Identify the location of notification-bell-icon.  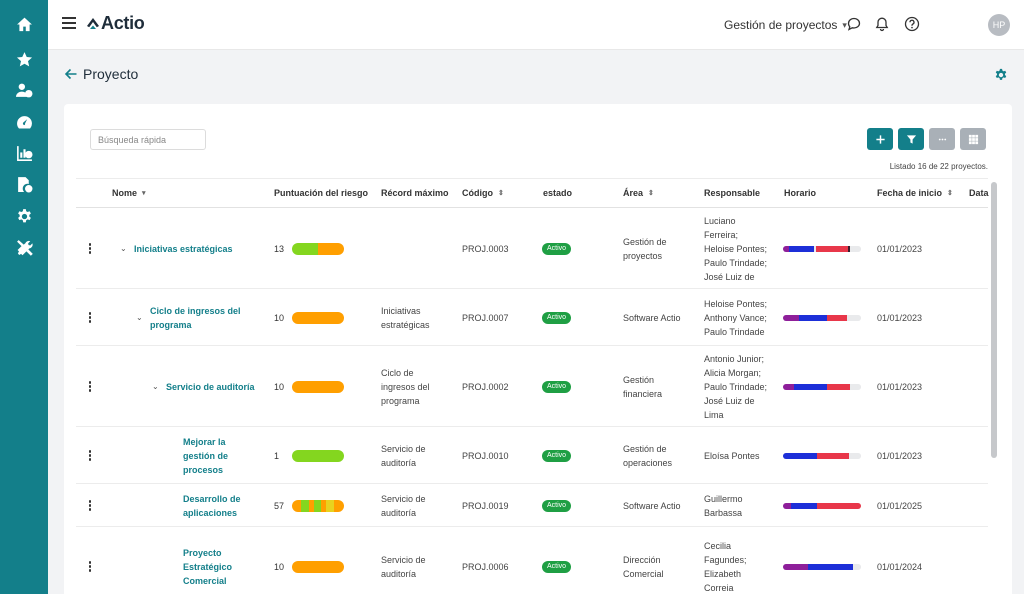
(882, 24).